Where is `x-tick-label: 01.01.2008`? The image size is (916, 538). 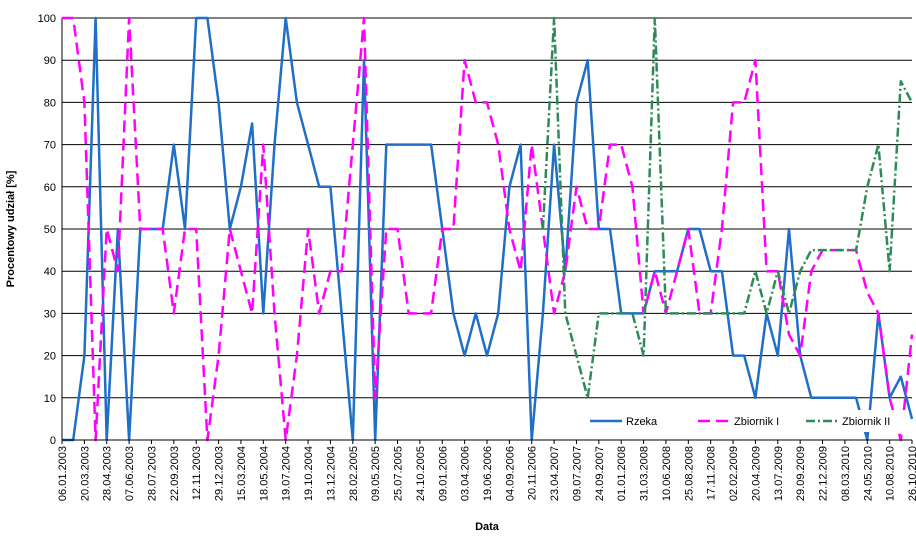
x-tick-label: 01.01.2008 is located at coordinates (622, 473).